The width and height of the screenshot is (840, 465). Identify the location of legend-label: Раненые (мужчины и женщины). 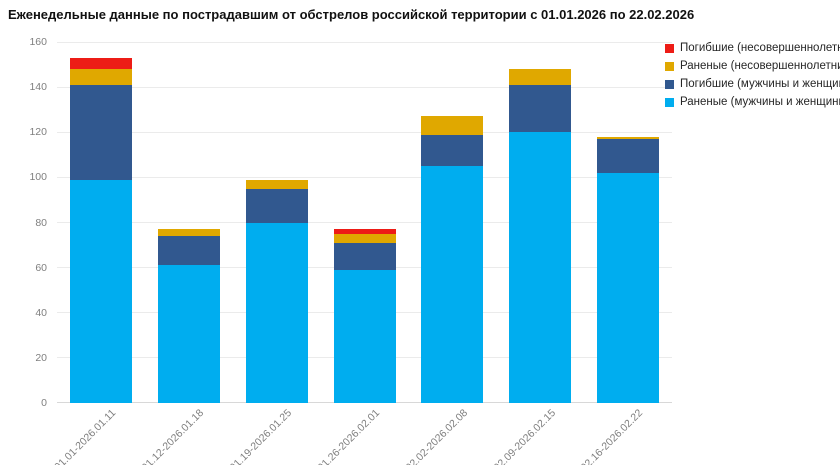
(760, 102).